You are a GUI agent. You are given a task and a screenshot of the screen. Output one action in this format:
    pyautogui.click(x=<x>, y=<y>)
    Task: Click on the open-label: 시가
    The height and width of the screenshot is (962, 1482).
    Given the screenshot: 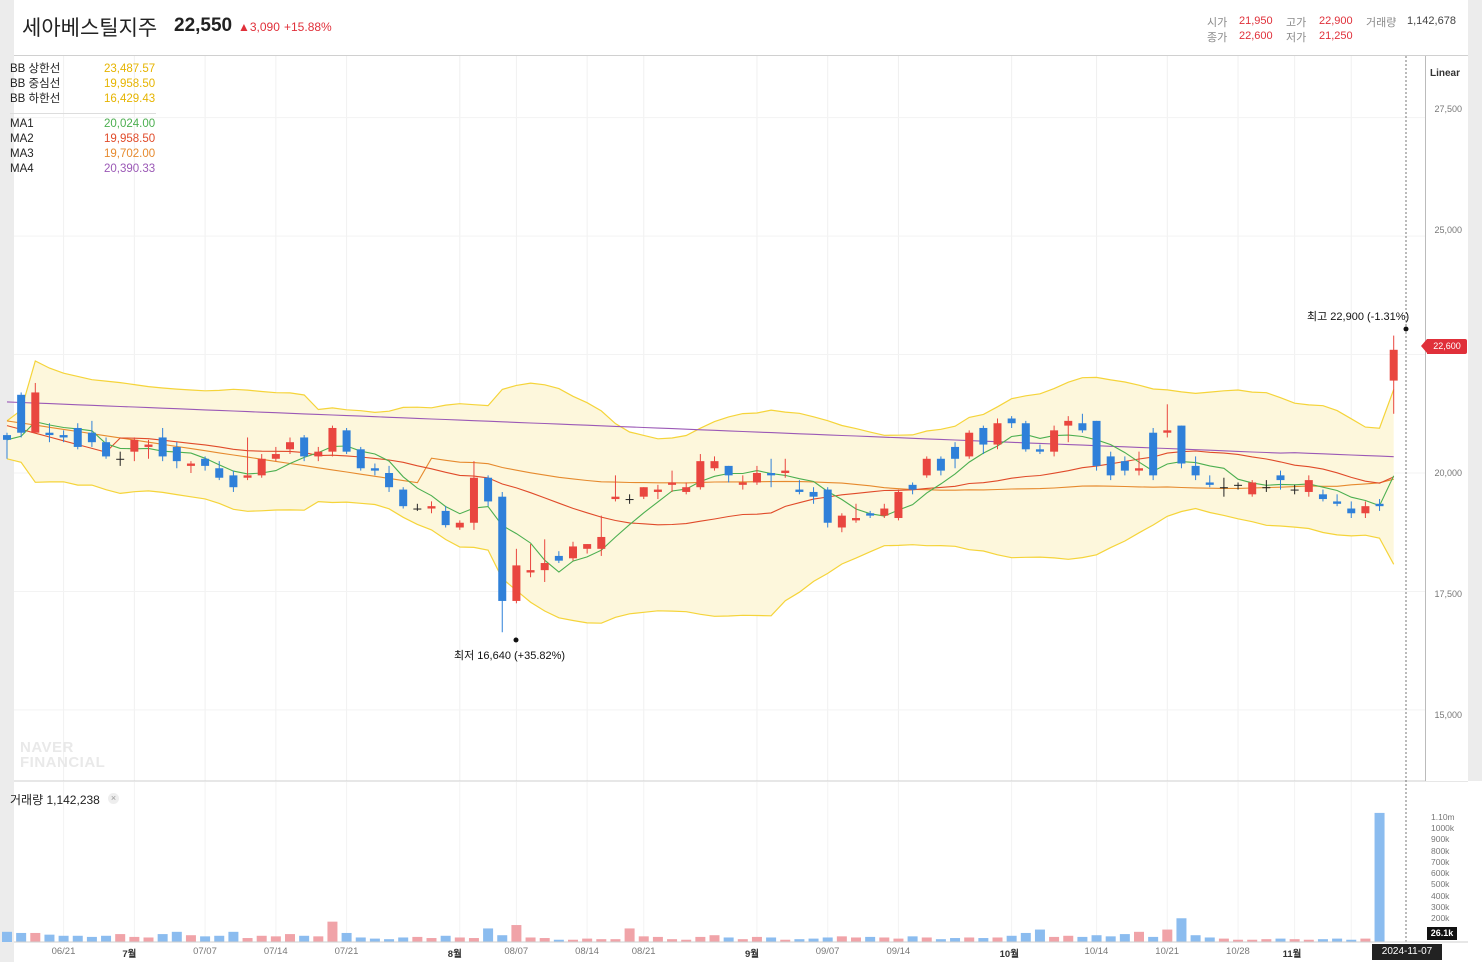 What is the action you would take?
    pyautogui.click(x=1217, y=23)
    